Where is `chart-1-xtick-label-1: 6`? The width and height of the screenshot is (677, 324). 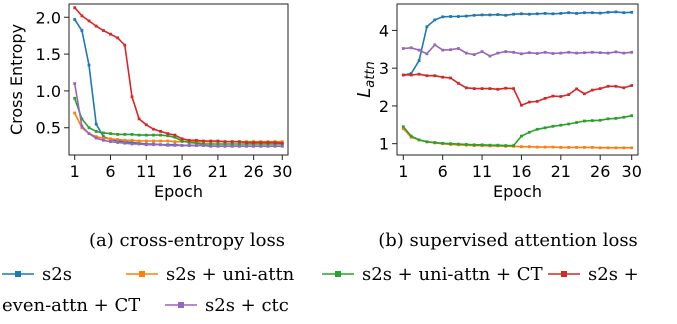 chart-1-xtick-label-1: 6 is located at coordinates (443, 171).